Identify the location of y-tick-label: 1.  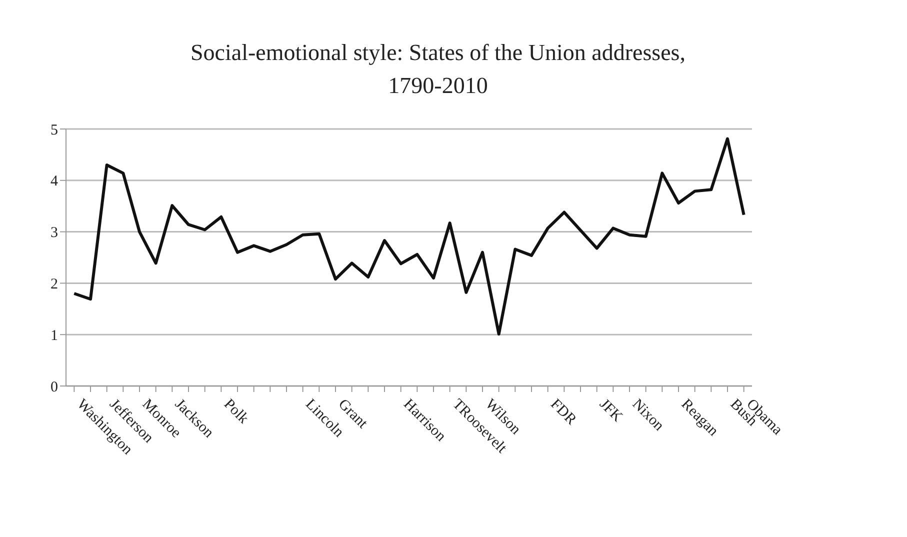
(54, 336).